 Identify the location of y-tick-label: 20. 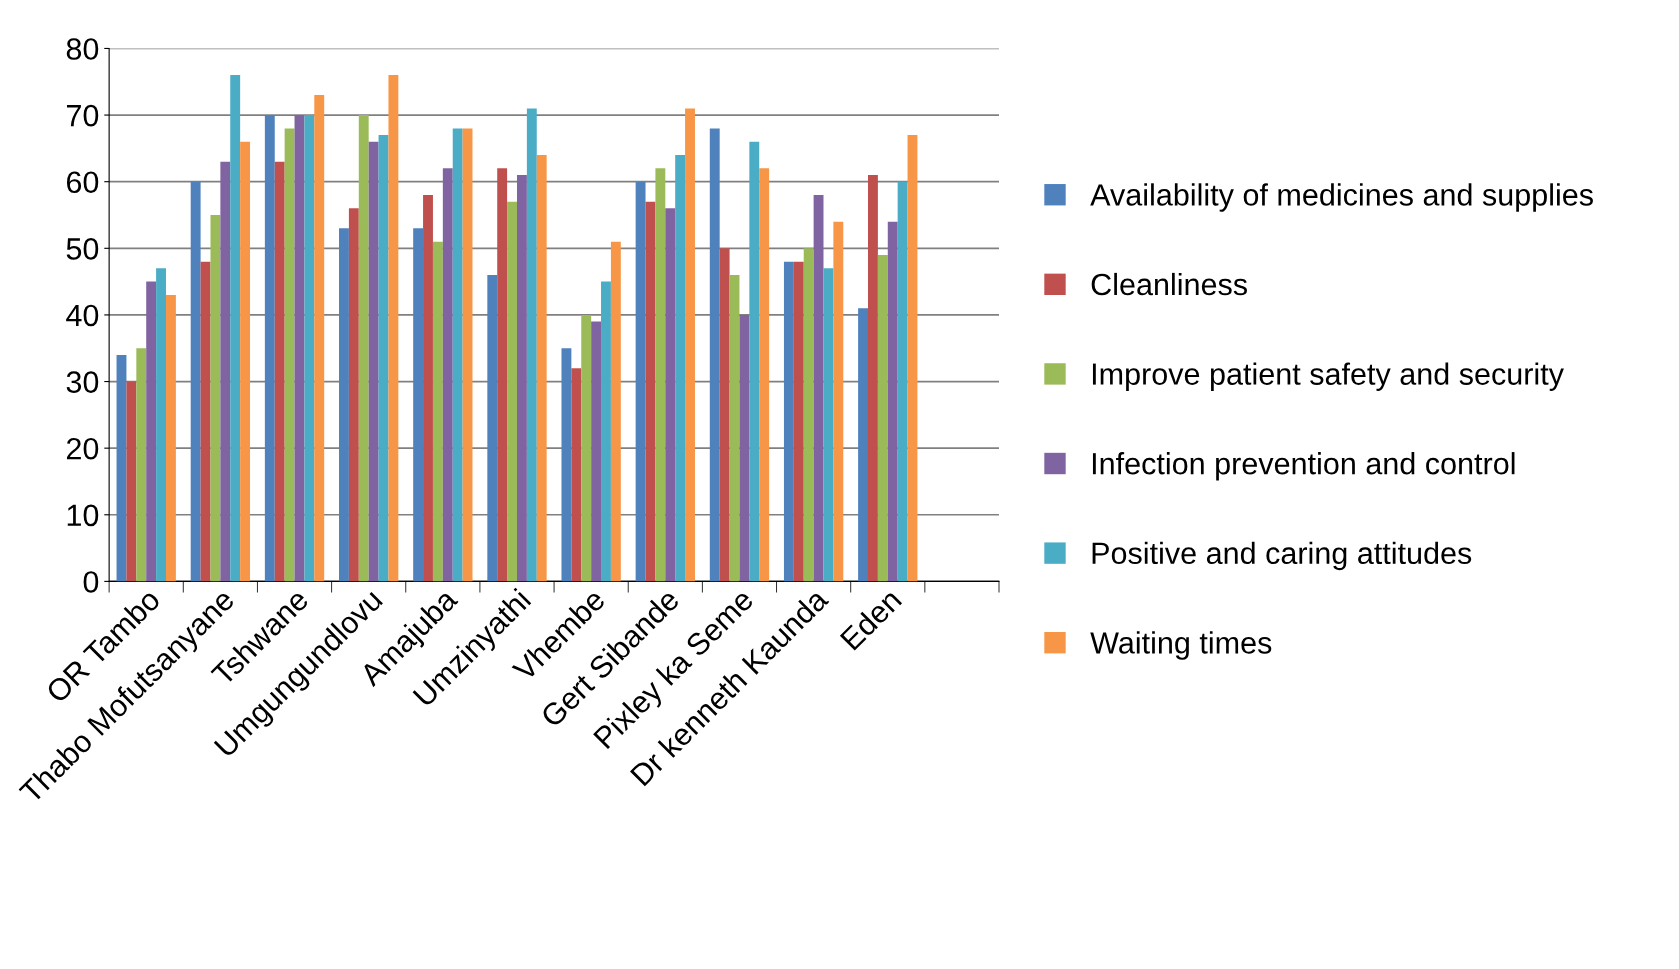
(82, 448).